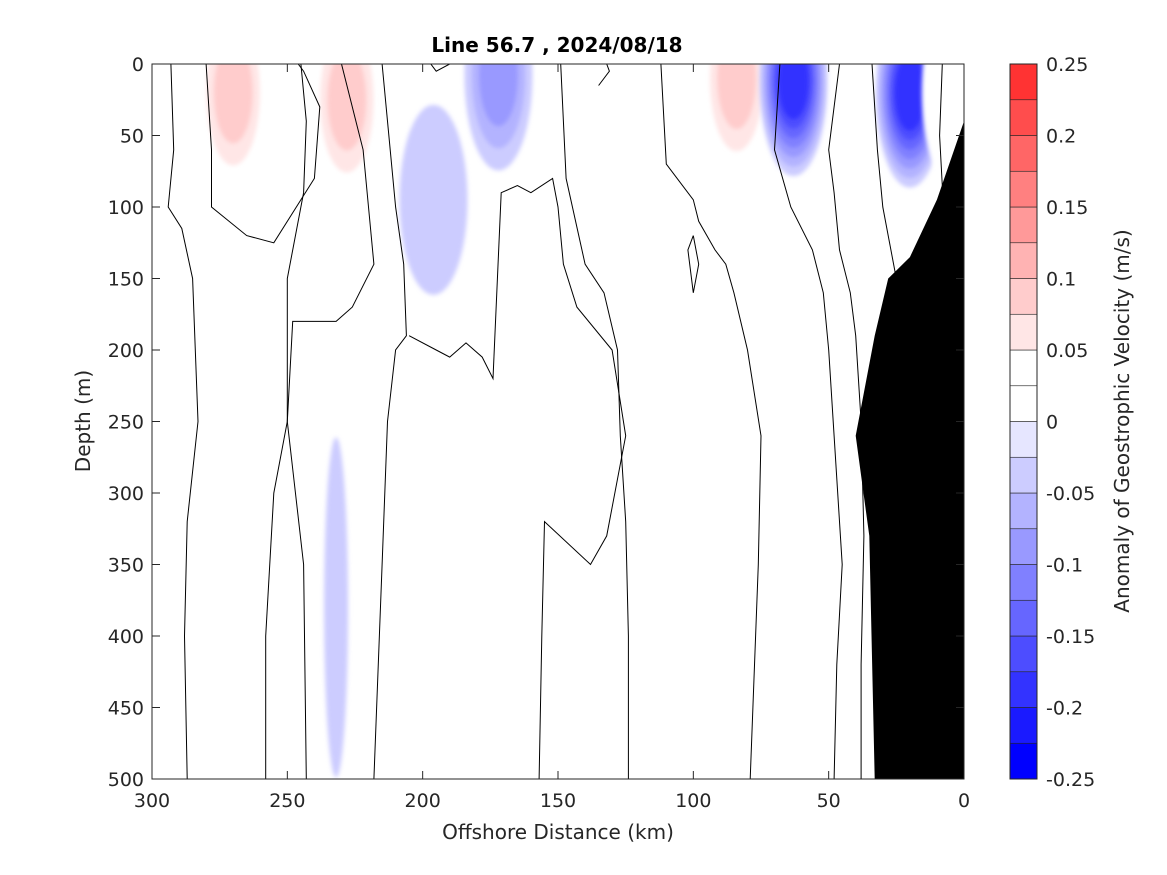 This screenshot has height=875, width=1167. What do you see at coordinates (126, 566) in the screenshot?
I see `y-tick-label: 350` at bounding box center [126, 566].